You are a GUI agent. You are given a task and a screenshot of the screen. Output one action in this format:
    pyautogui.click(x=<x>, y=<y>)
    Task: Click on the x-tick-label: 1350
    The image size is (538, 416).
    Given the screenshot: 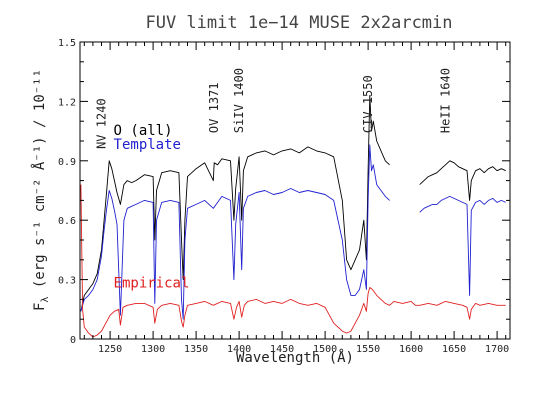 What is the action you would take?
    pyautogui.click(x=196, y=349)
    